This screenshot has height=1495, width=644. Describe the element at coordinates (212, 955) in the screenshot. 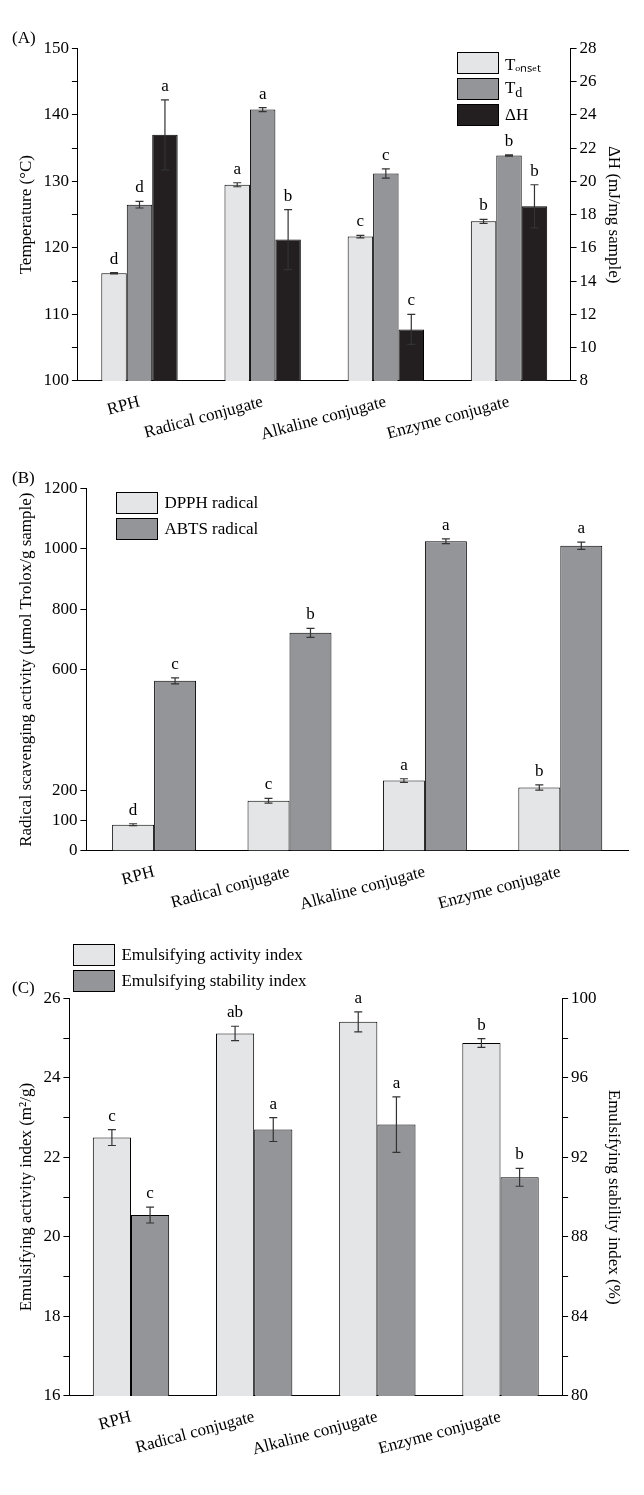

I see `legend-label: Emulsifying activity index` at that location.